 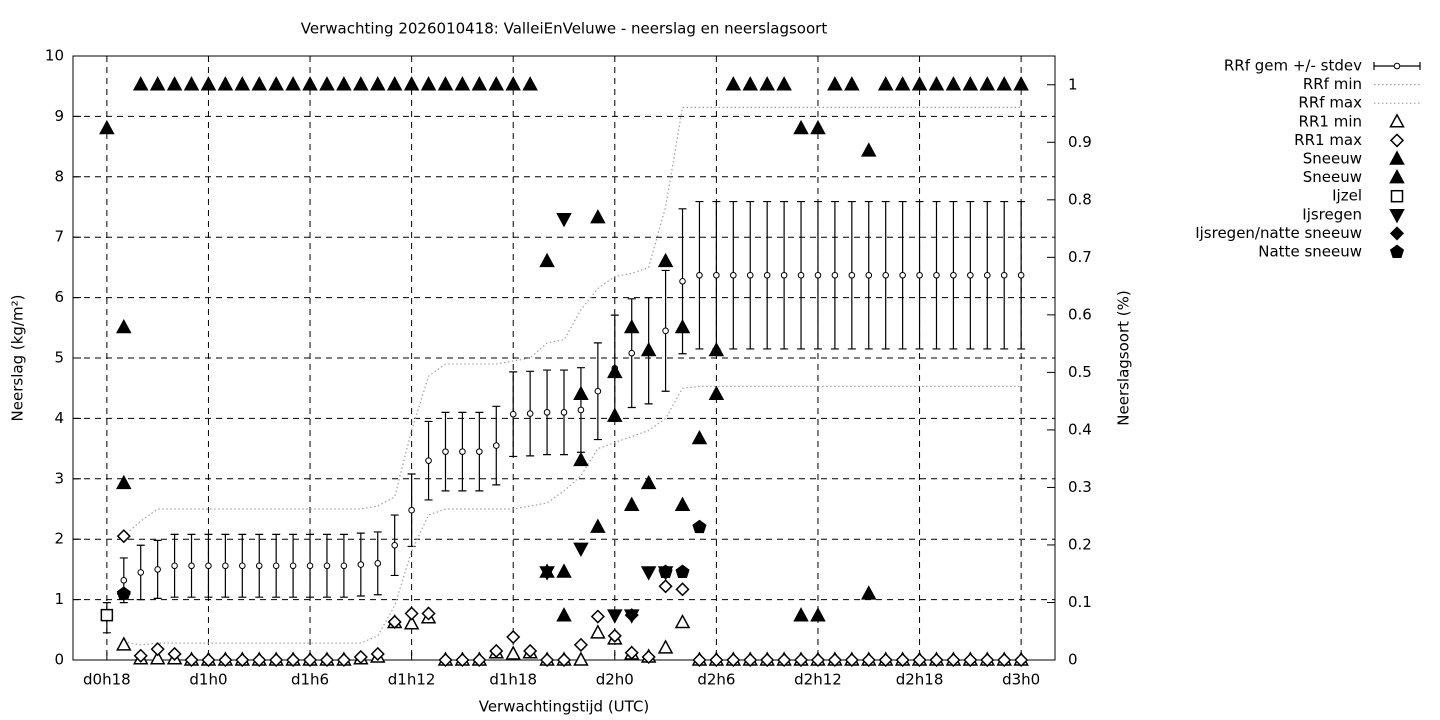 What do you see at coordinates (818, 680) in the screenshot?
I see `x-tick-label: d2h12` at bounding box center [818, 680].